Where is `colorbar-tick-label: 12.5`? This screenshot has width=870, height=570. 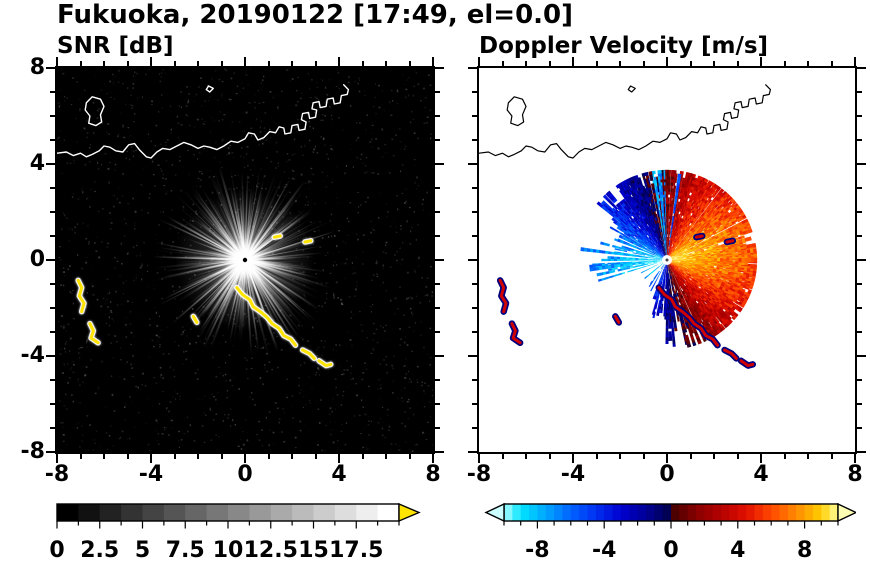 colorbar-tick-label: 12.5 is located at coordinates (270, 550).